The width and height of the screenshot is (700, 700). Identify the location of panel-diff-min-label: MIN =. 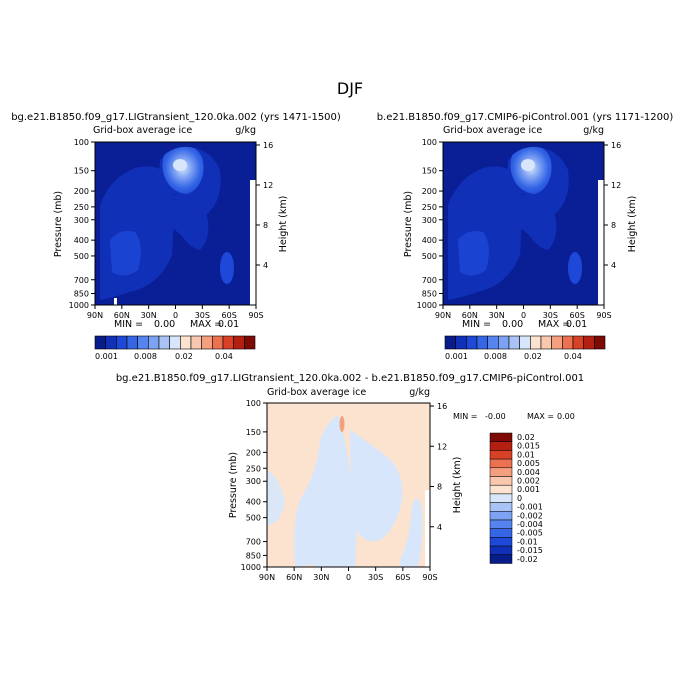
(465, 416).